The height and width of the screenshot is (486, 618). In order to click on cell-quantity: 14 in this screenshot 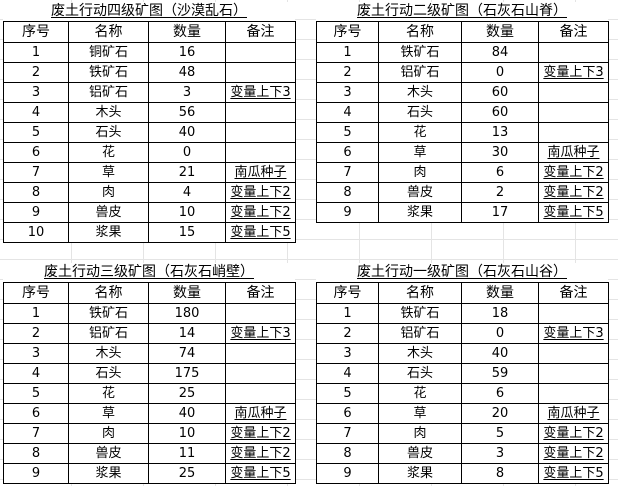, I will do `click(187, 333)`.